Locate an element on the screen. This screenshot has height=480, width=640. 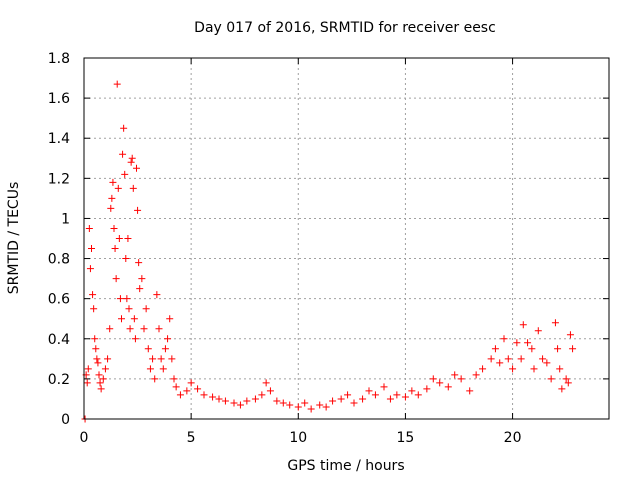
y-tick-label: 0 is located at coordinates (65, 420).